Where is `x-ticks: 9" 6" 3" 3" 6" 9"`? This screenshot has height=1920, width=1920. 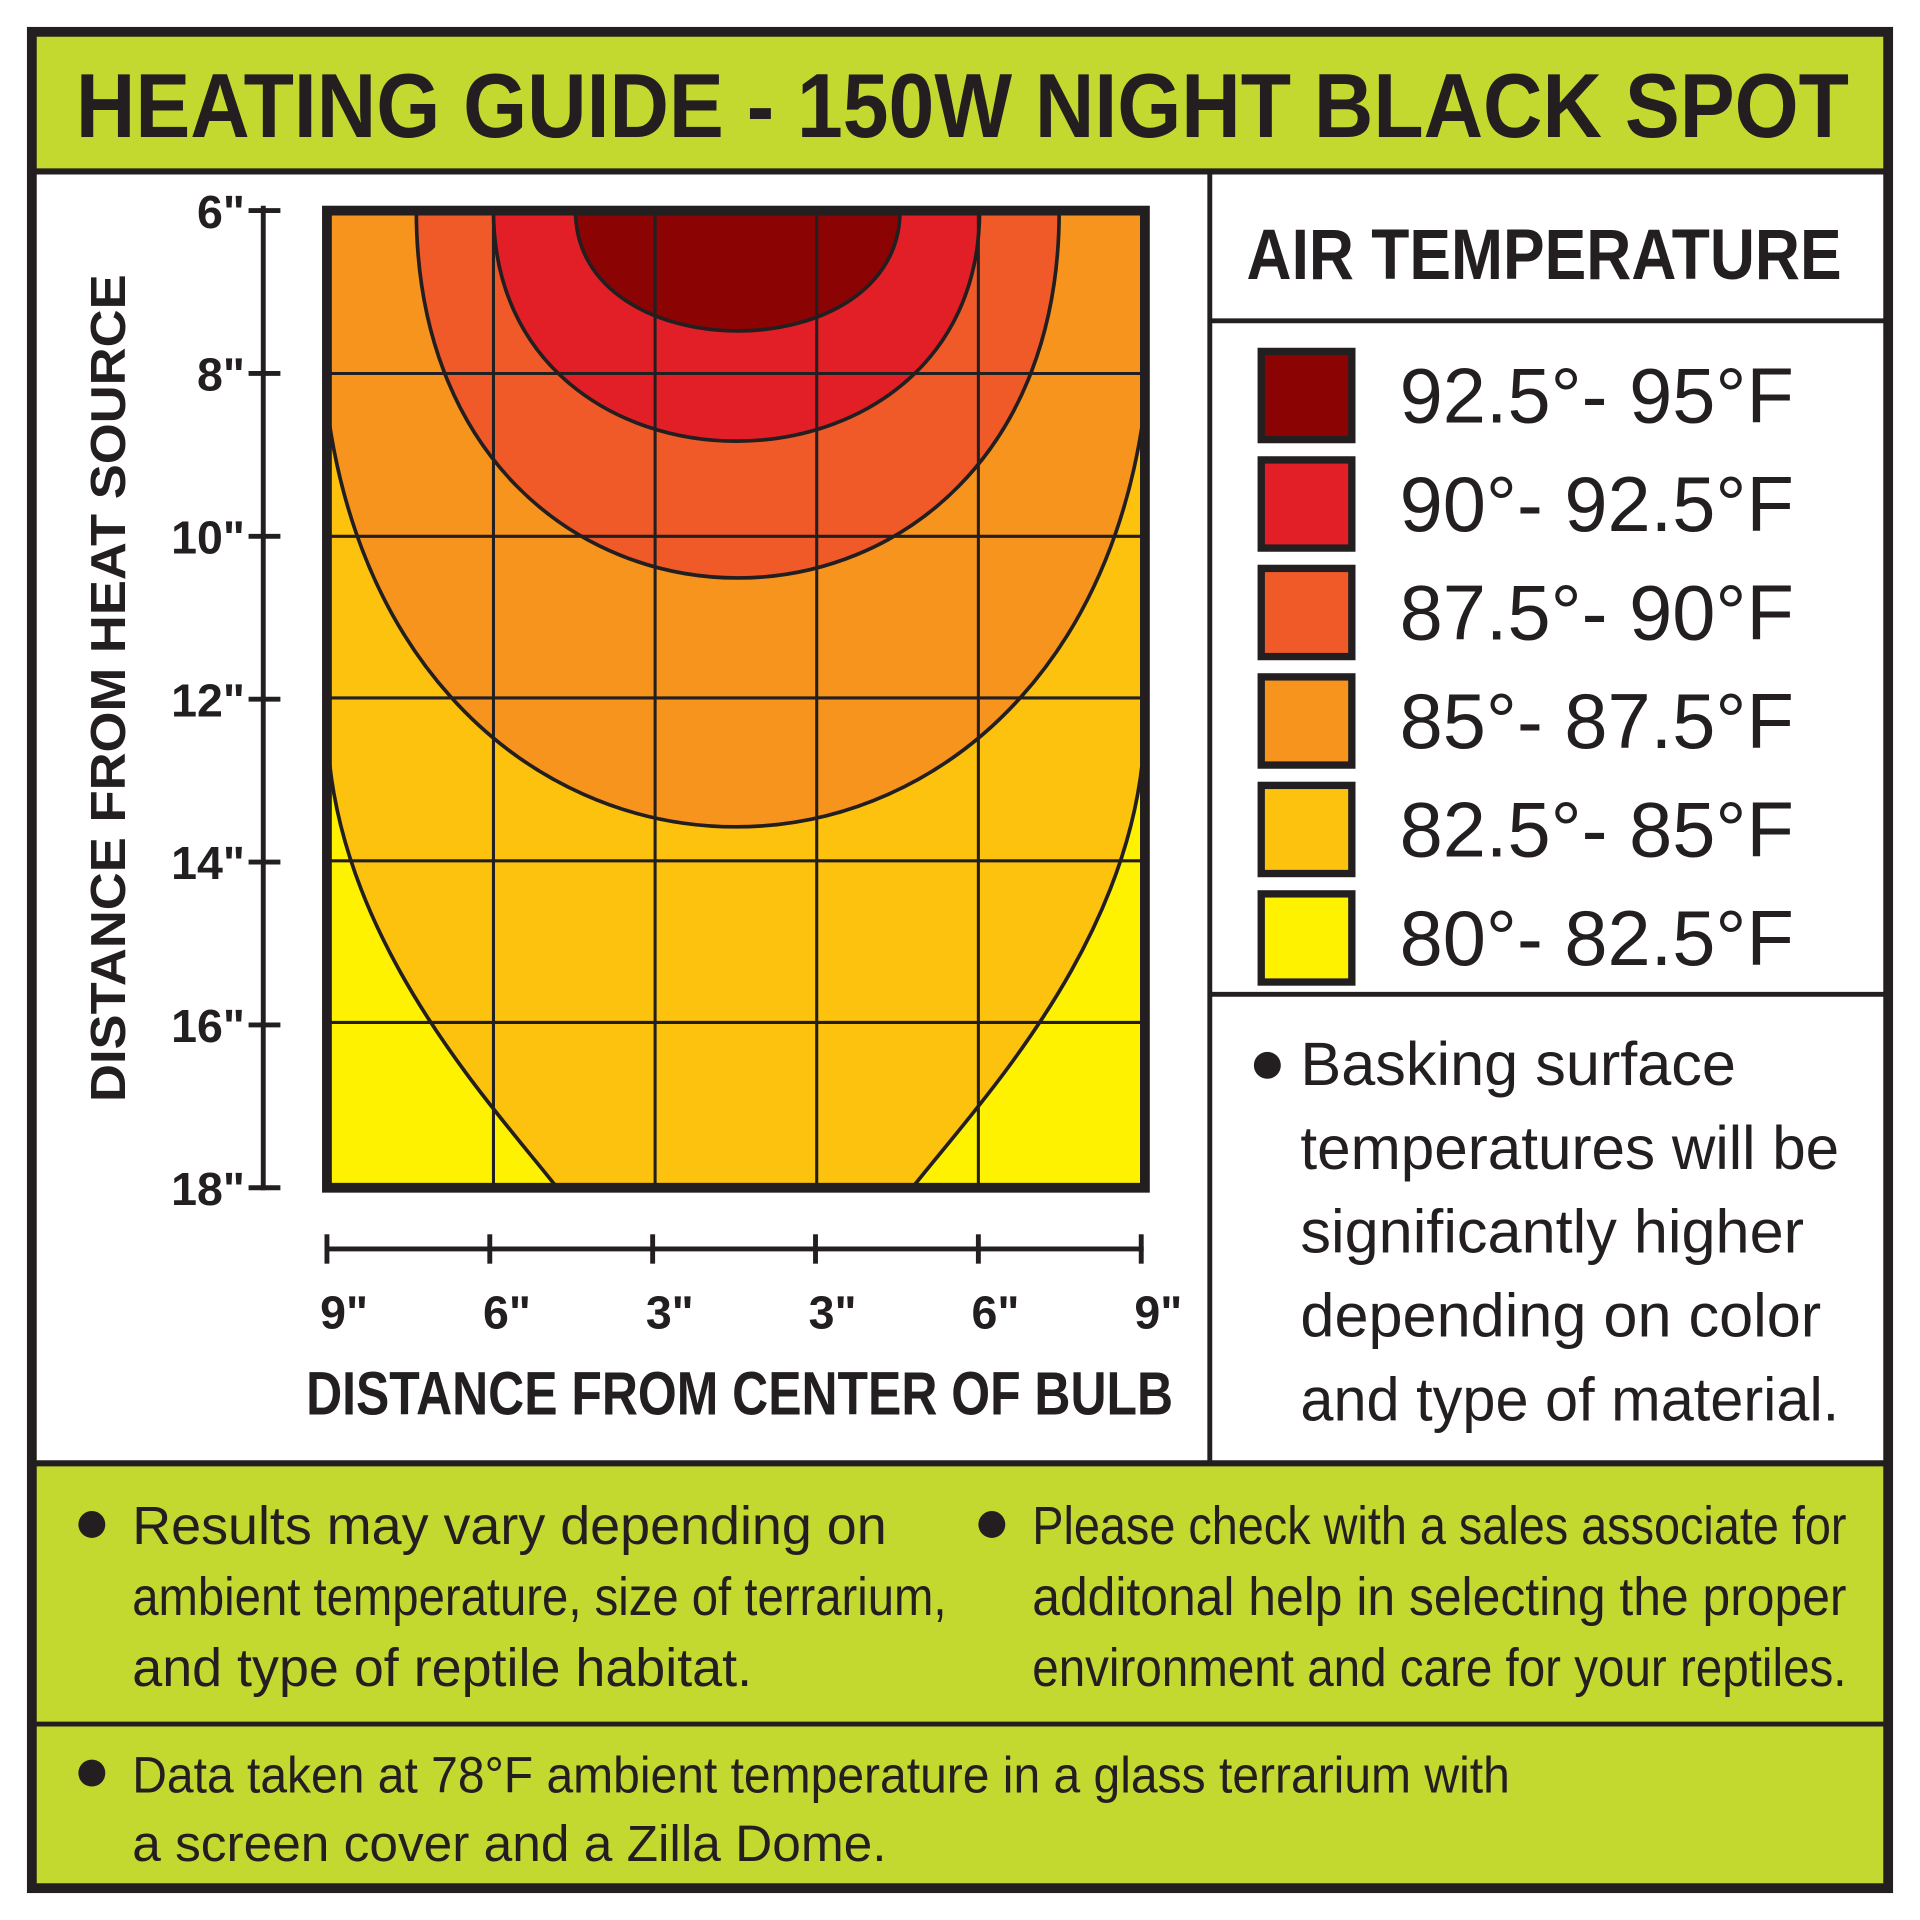 x-ticks: 9" 6" 3" 3" 6" 9" is located at coordinates (751, 1286).